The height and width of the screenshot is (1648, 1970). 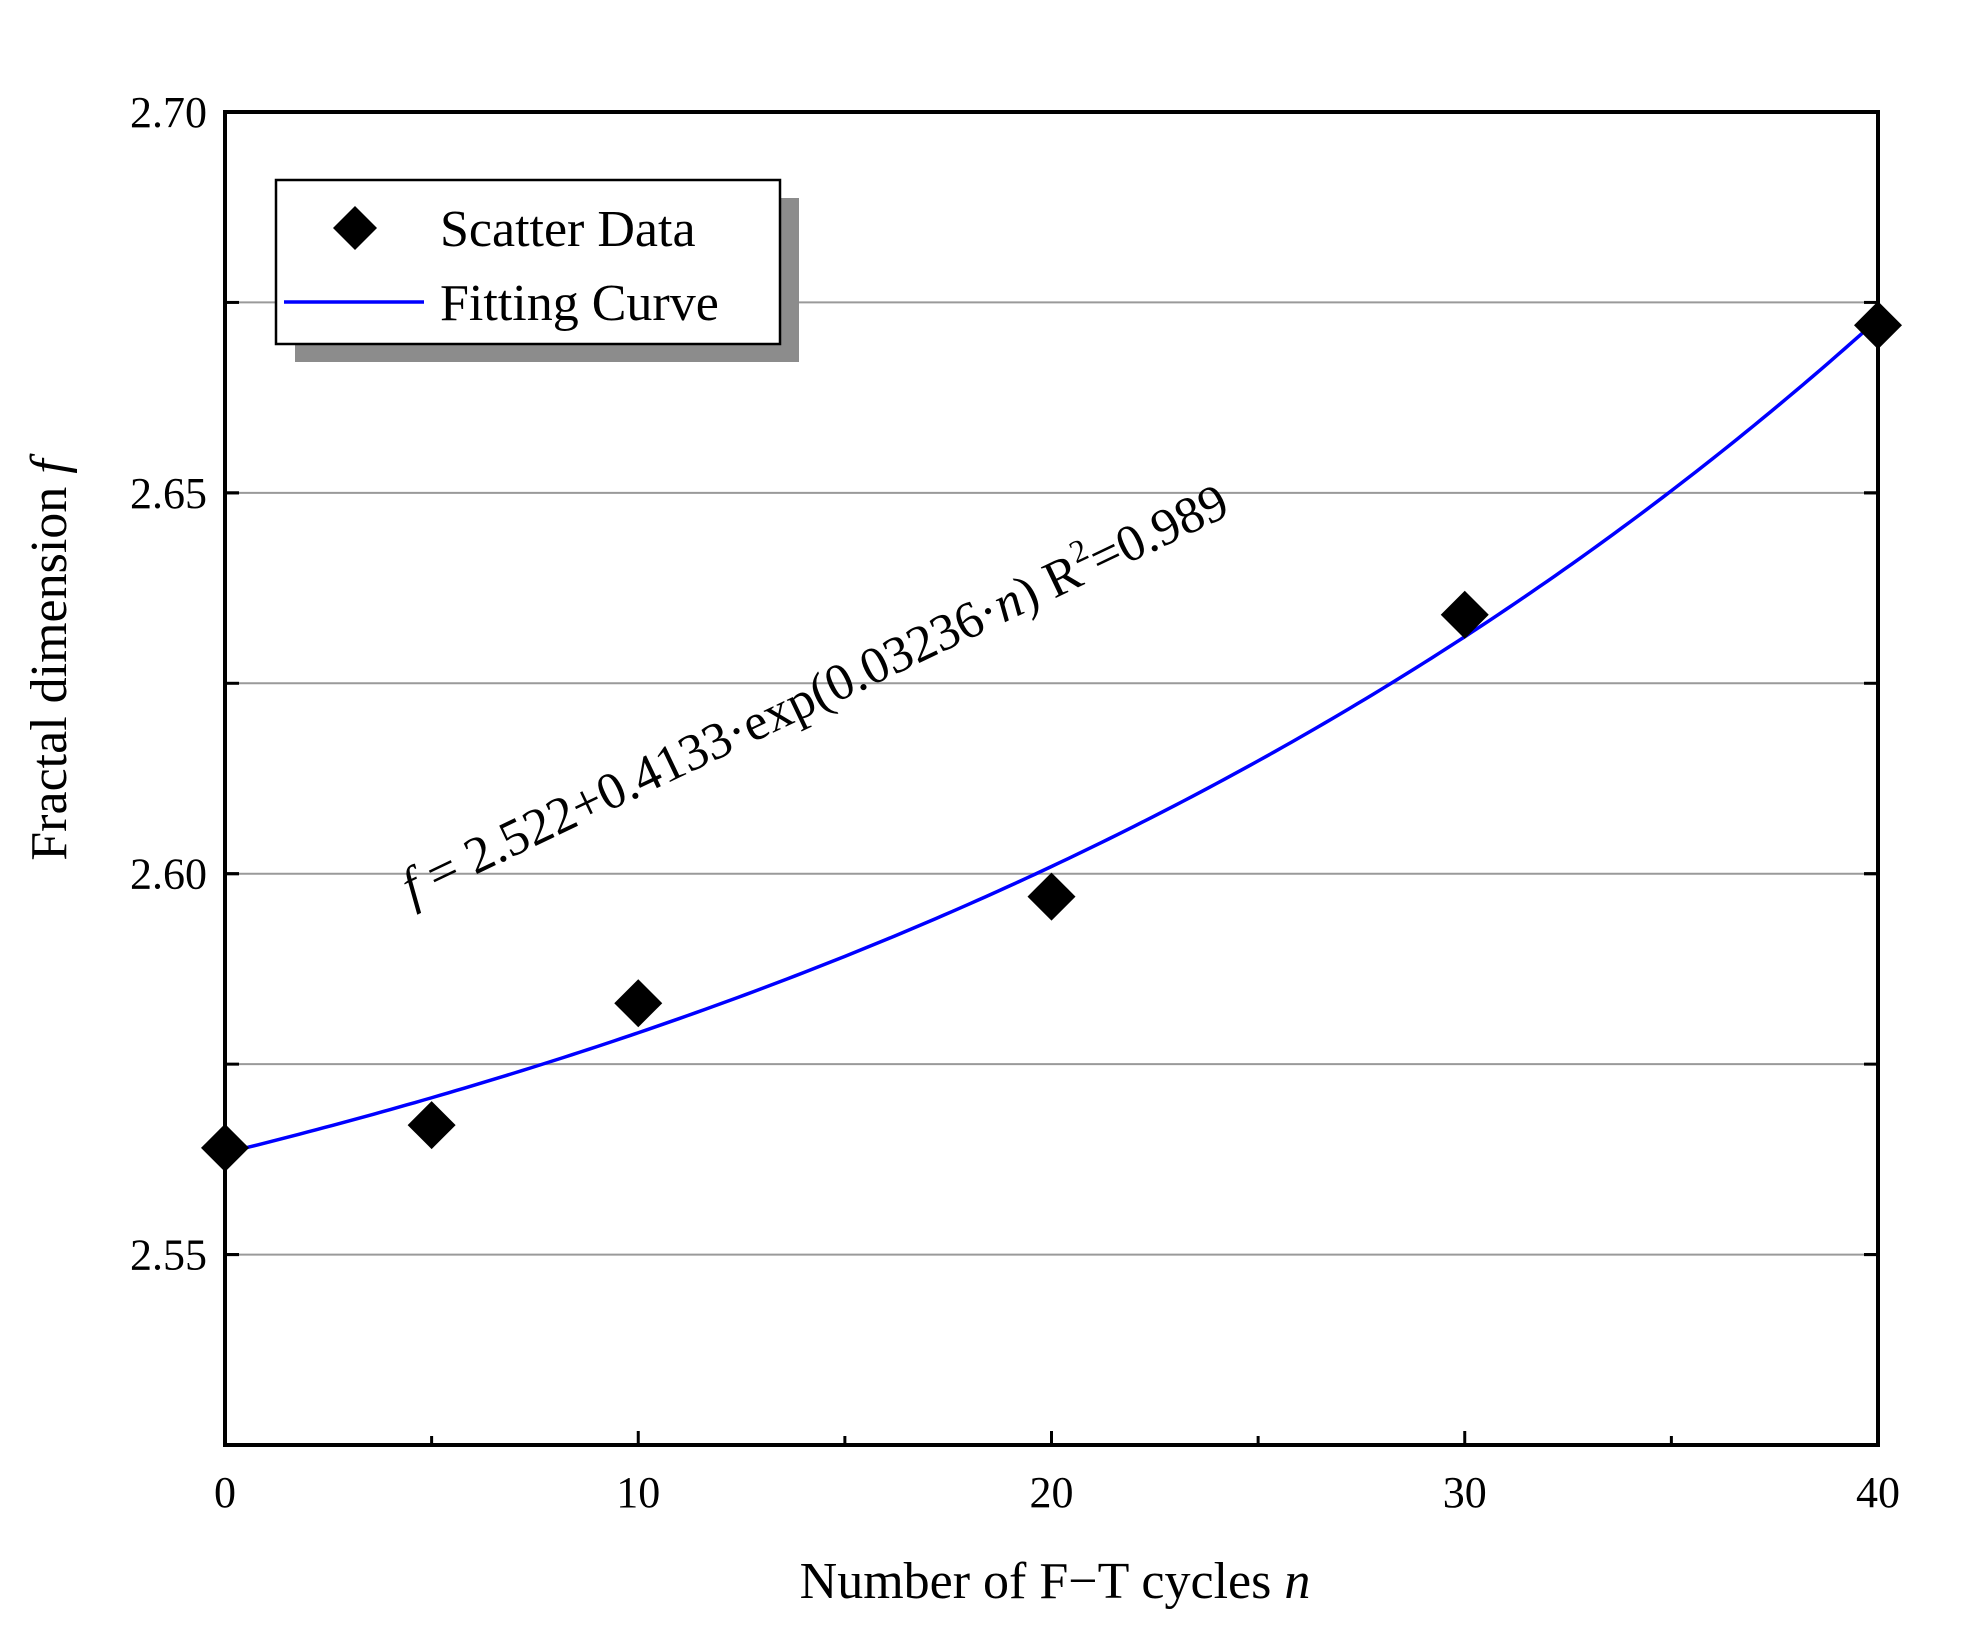 What do you see at coordinates (579, 303) in the screenshot?
I see `legend-fit-label: Fitting Curve` at bounding box center [579, 303].